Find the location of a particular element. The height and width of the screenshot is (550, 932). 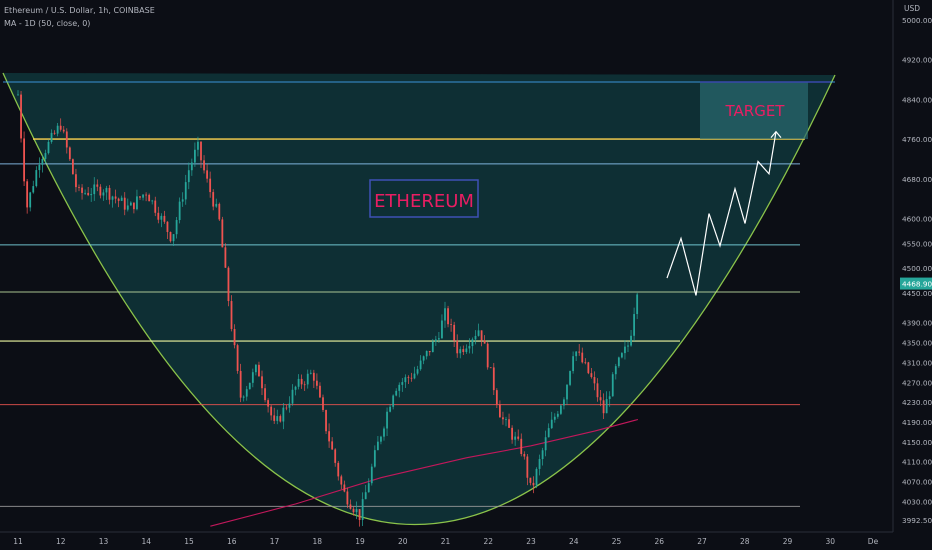

current-price-label: 4468.90 is located at coordinates (917, 284).